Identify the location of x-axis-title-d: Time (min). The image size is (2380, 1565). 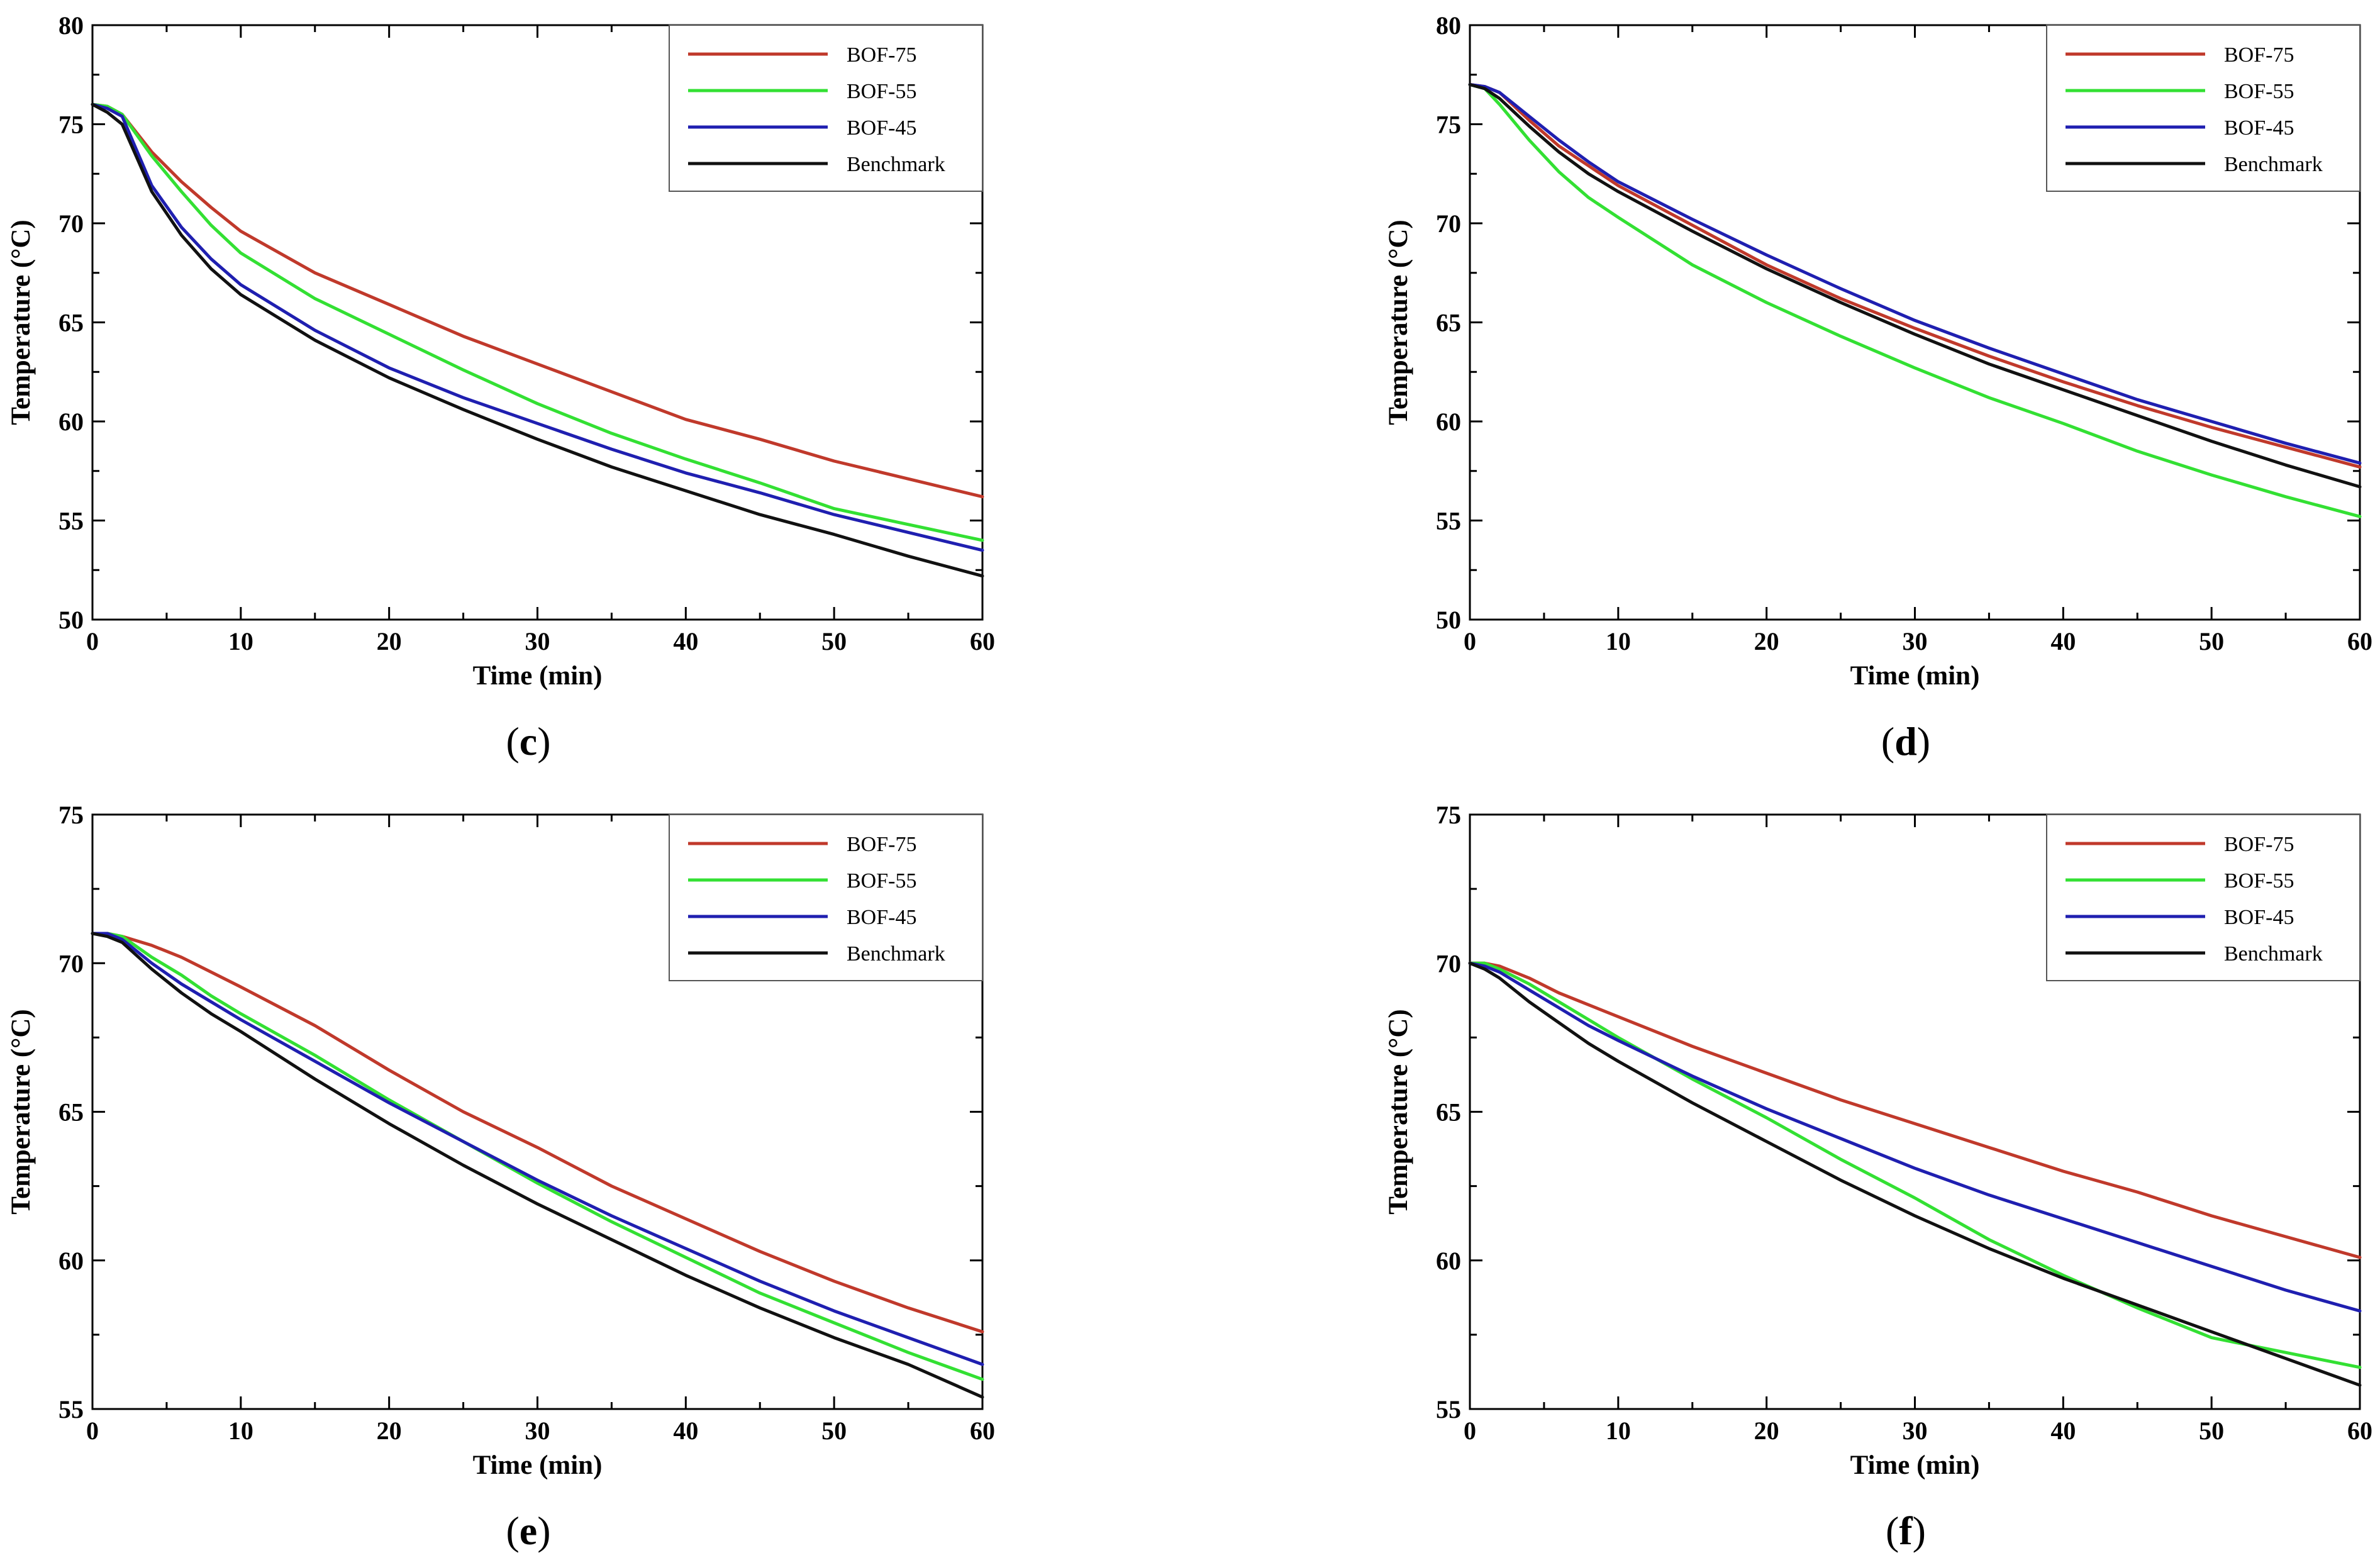
(1915, 676).